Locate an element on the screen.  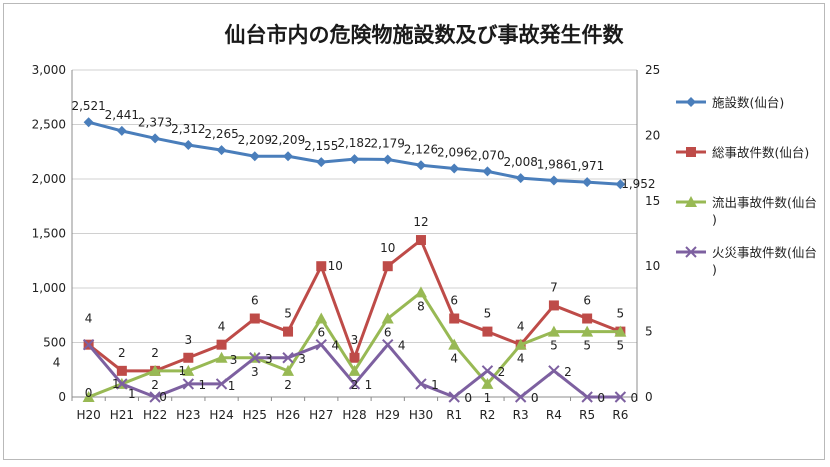
y-left-tick-label: 3,000 is located at coordinates (49, 70).